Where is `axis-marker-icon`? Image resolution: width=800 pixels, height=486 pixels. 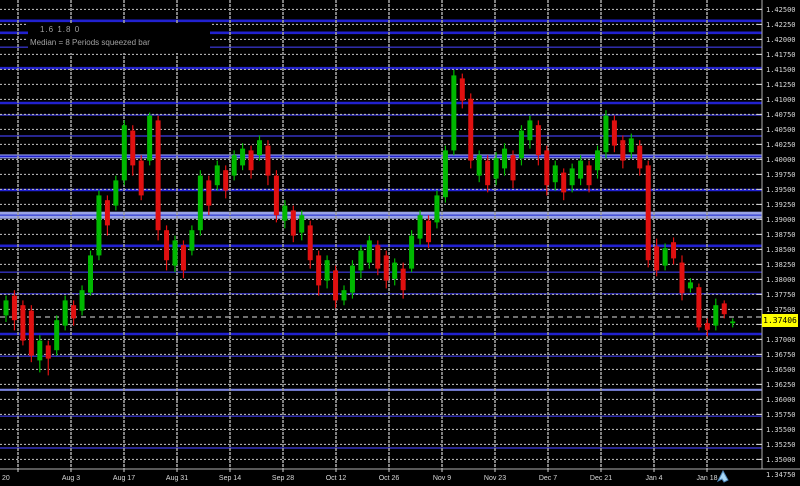 axis-marker-icon is located at coordinates (723, 476).